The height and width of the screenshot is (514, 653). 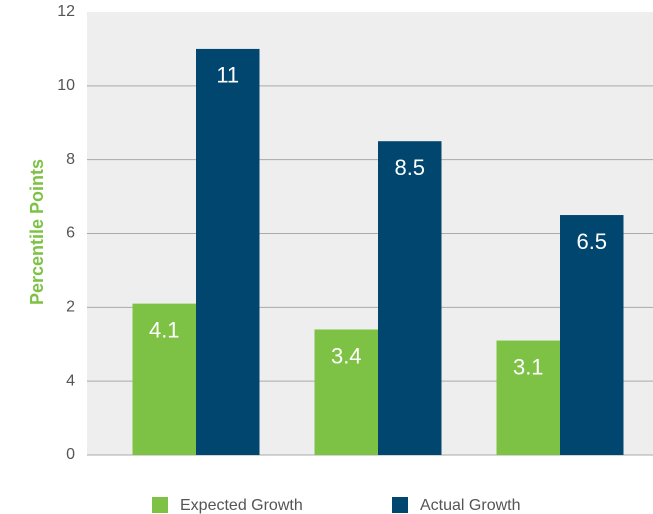 What do you see at coordinates (70, 233) in the screenshot?
I see `y-tick-label: 6` at bounding box center [70, 233].